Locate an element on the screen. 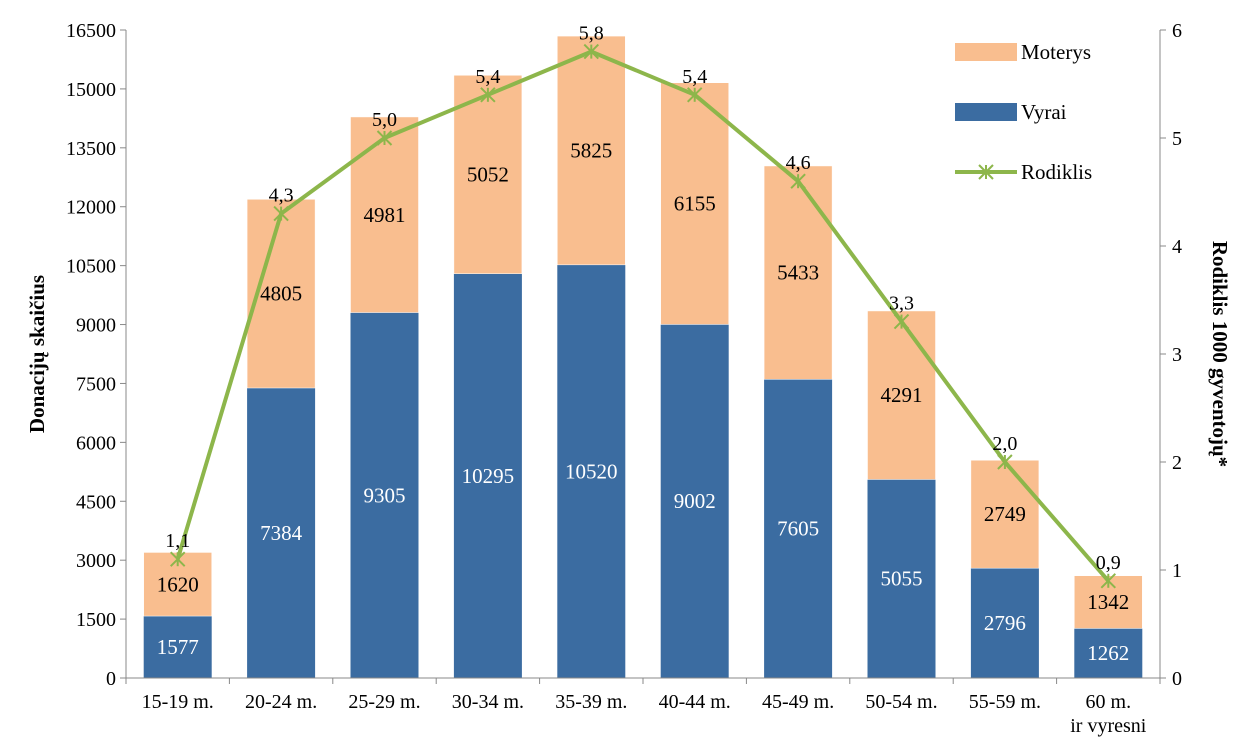 The height and width of the screenshot is (749, 1239). y-tick-label: 13500 is located at coordinates (91, 149).